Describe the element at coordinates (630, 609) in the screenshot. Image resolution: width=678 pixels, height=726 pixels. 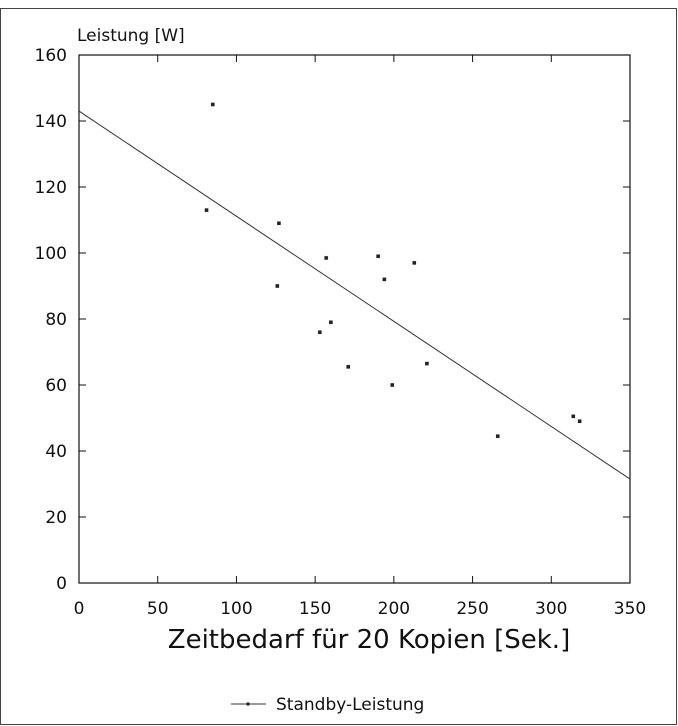
I see `x-tick-label: 350` at that location.